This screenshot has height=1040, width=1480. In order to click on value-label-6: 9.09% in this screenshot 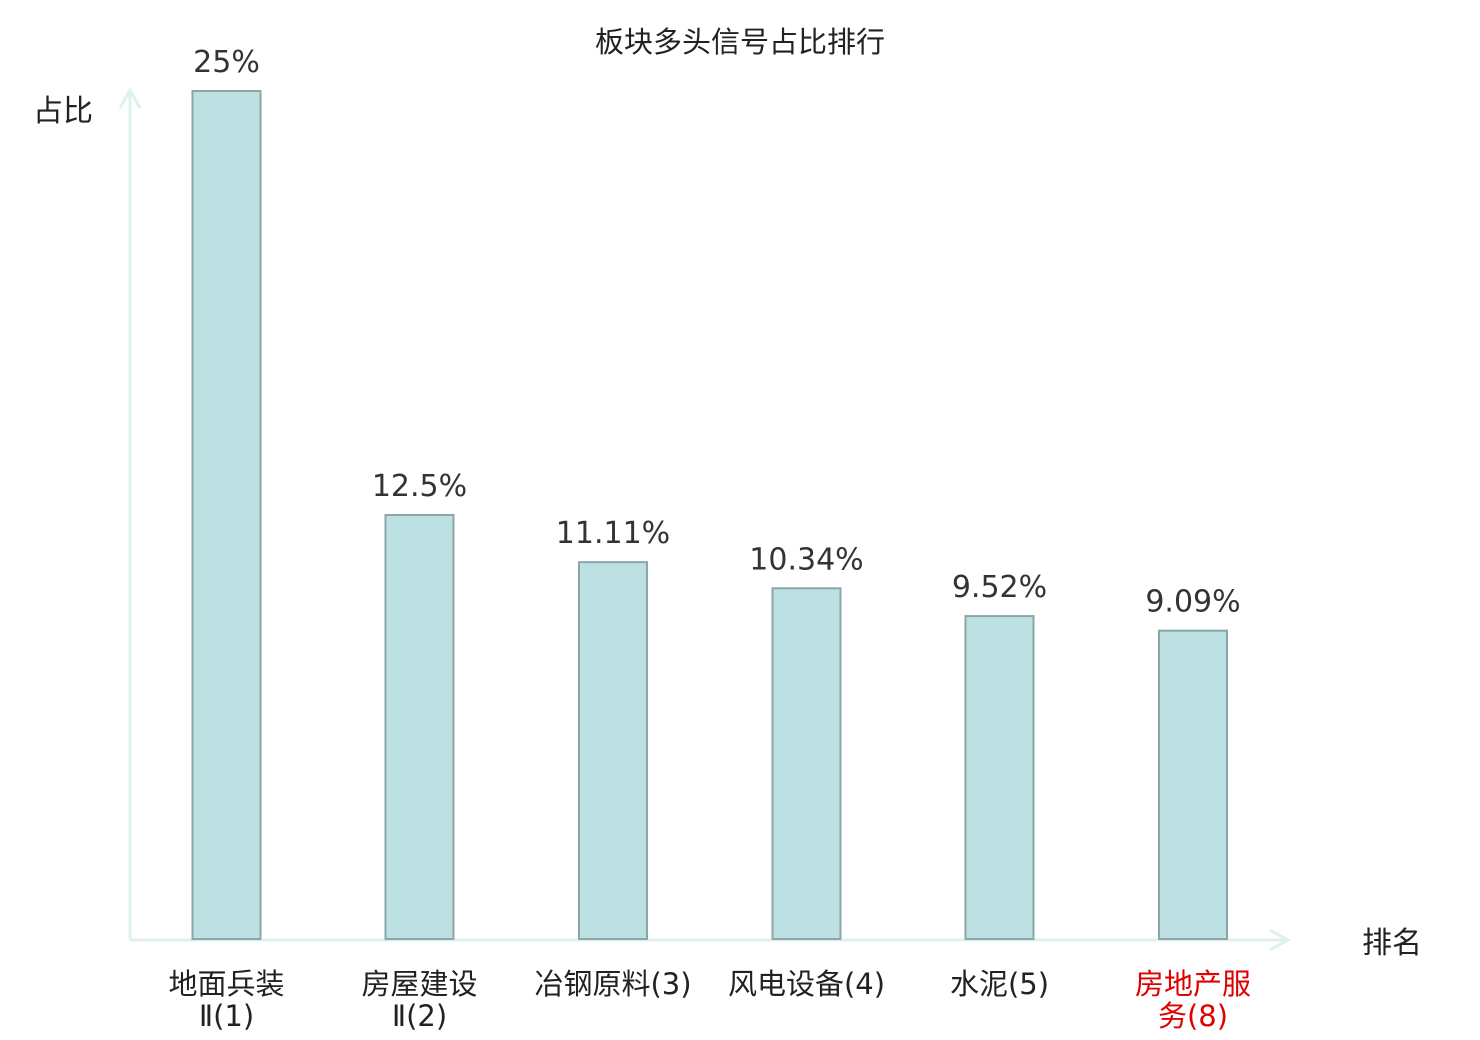, I will do `click(1192, 602)`.